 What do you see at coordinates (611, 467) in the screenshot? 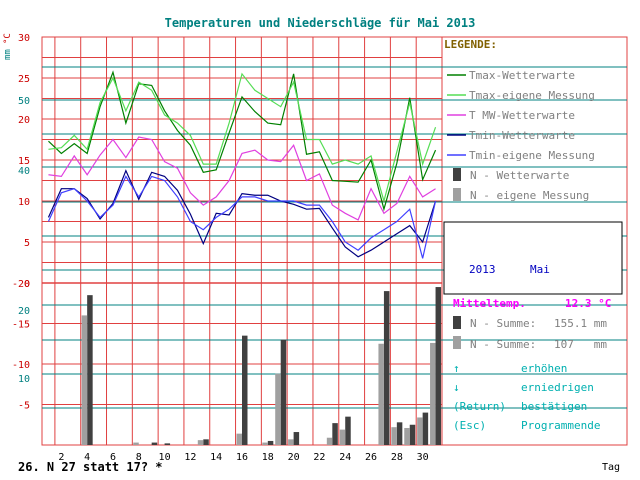
I see `x-axis-label: Tag` at bounding box center [611, 467].